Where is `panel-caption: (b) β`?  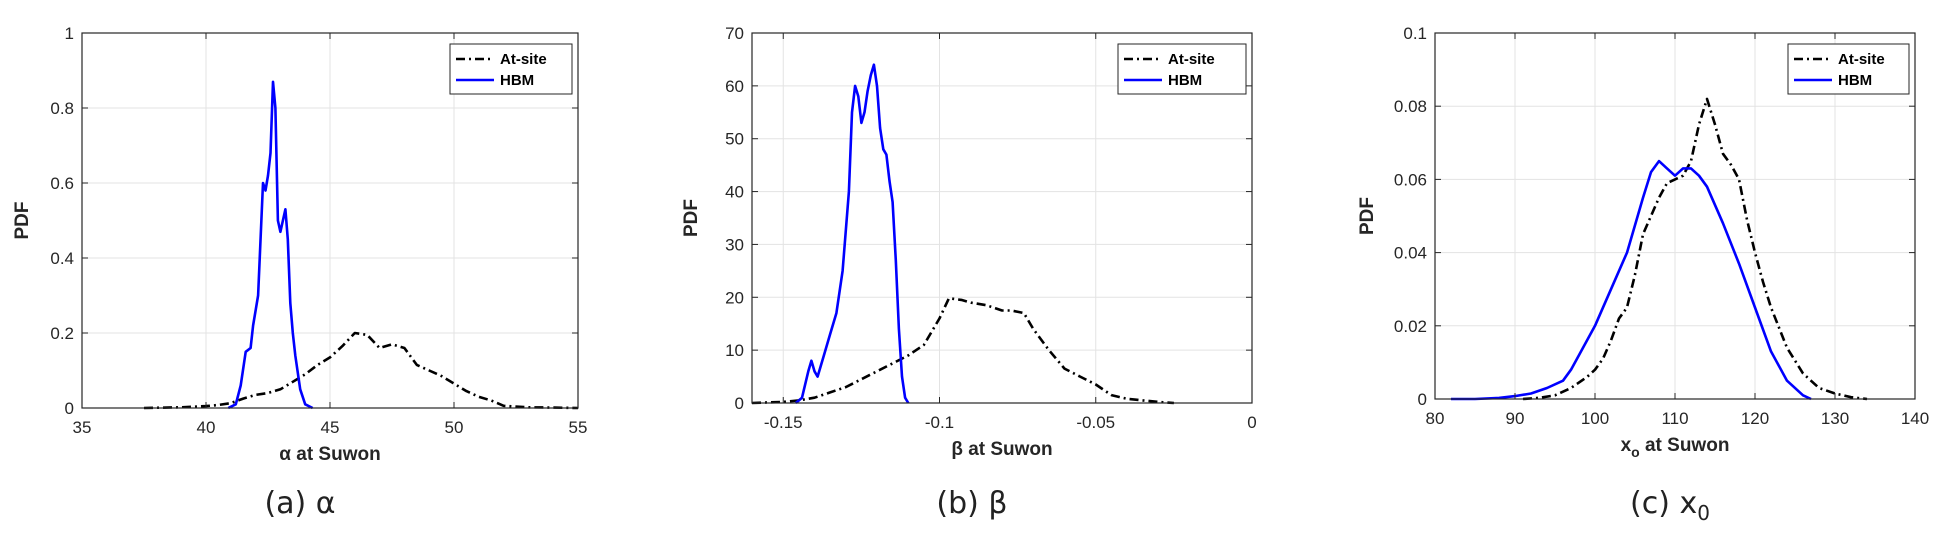 panel-caption: (b) β is located at coordinates (971, 503).